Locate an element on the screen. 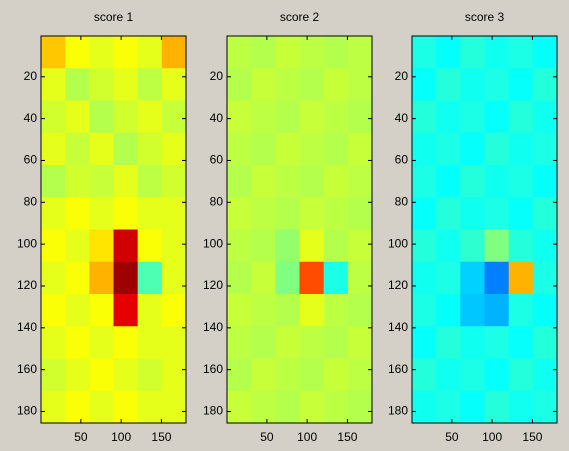 The image size is (569, 451). x-tick-label: 150 is located at coordinates (532, 437).